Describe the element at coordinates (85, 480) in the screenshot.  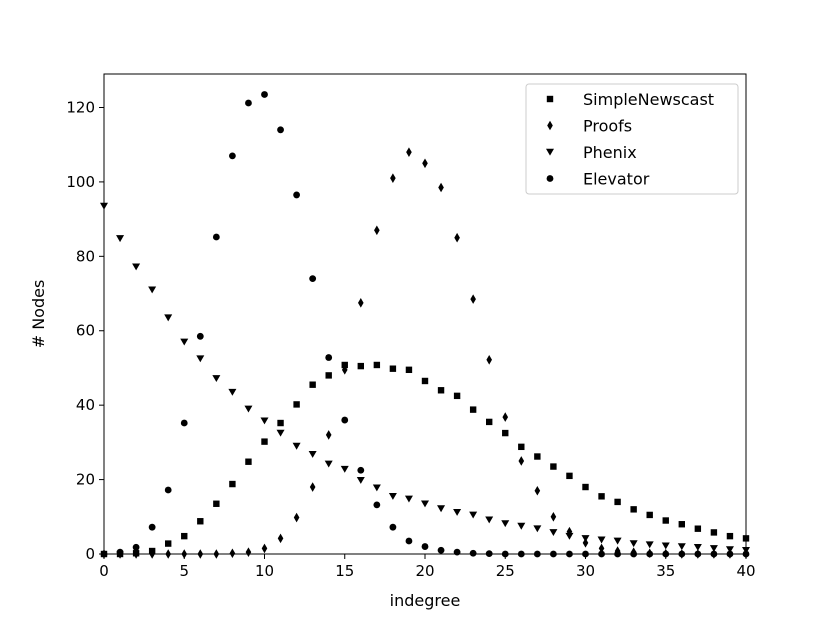
I see `y-tick-label: 20` at that location.